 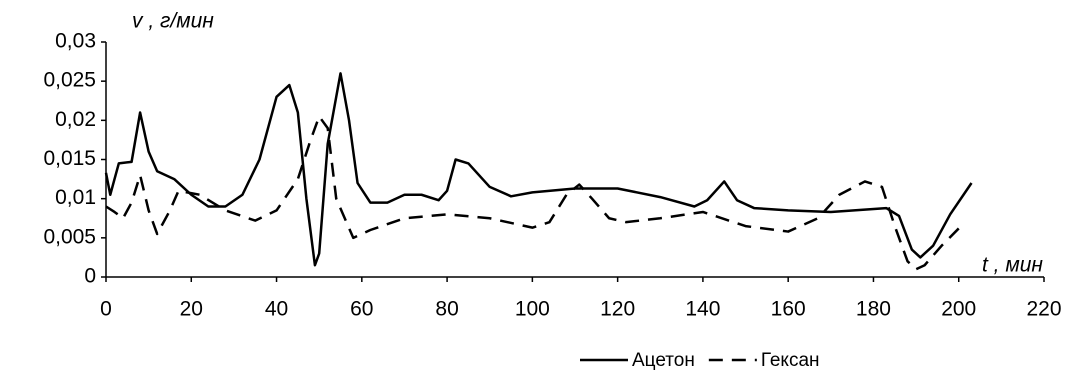 I want to click on x-tick-label: 60, so click(x=361, y=309).